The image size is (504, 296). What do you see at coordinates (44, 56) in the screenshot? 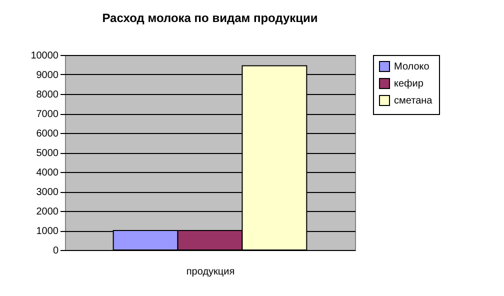
I see `y-tick-label: 10000` at bounding box center [44, 56].